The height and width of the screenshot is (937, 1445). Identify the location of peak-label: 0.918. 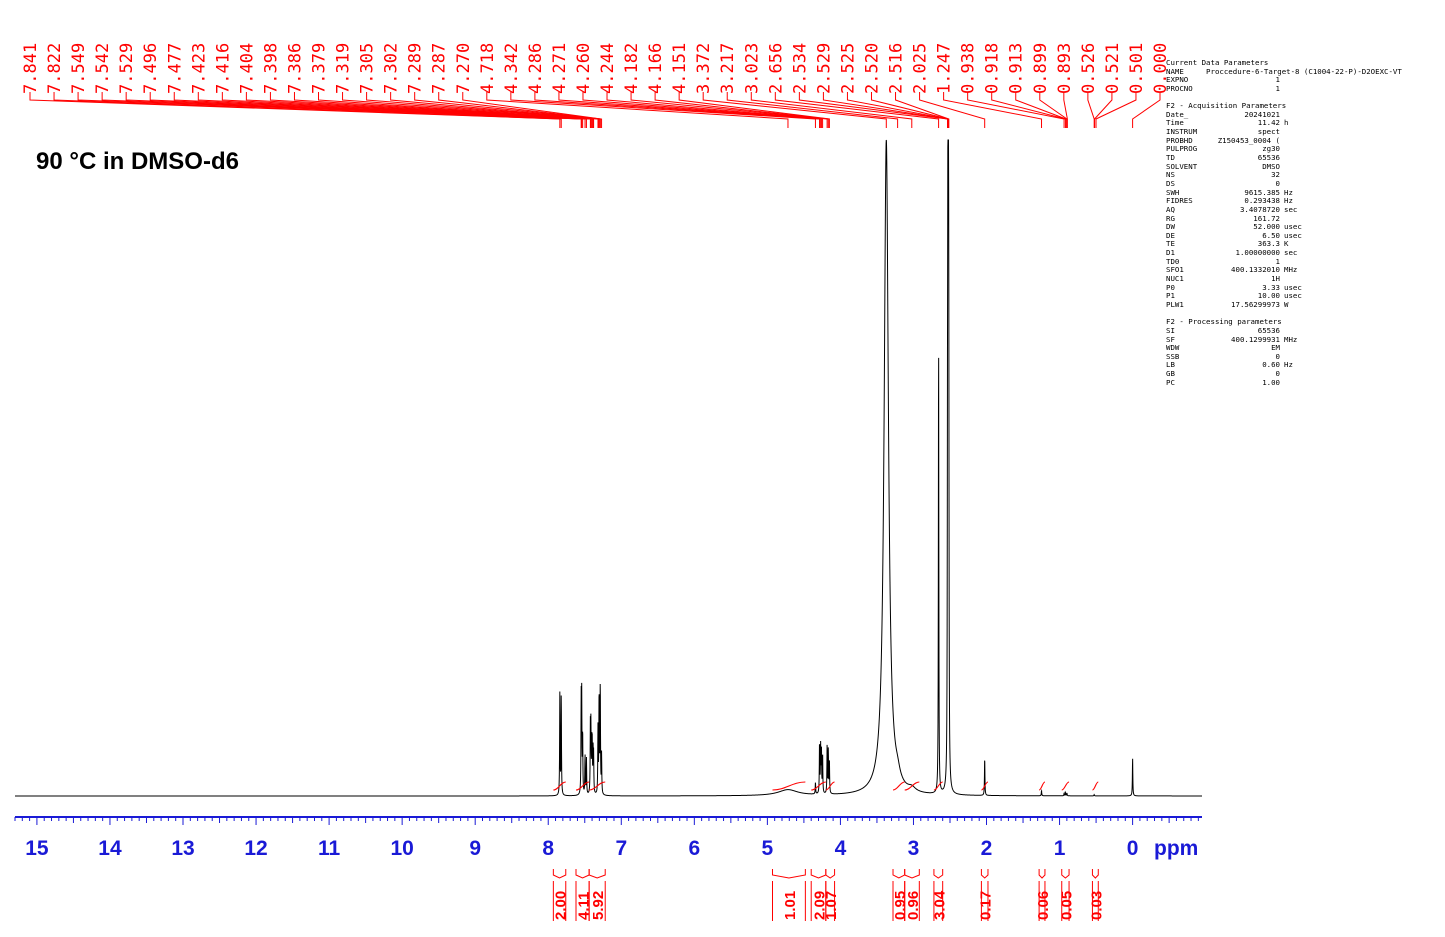
(993, 68).